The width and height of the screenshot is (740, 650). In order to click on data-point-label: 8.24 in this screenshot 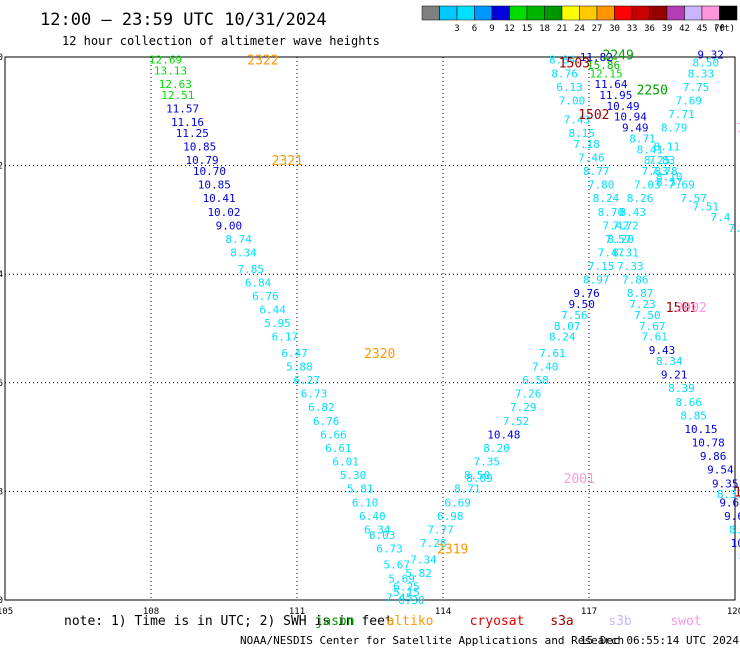, I will do `click(562, 337)`.